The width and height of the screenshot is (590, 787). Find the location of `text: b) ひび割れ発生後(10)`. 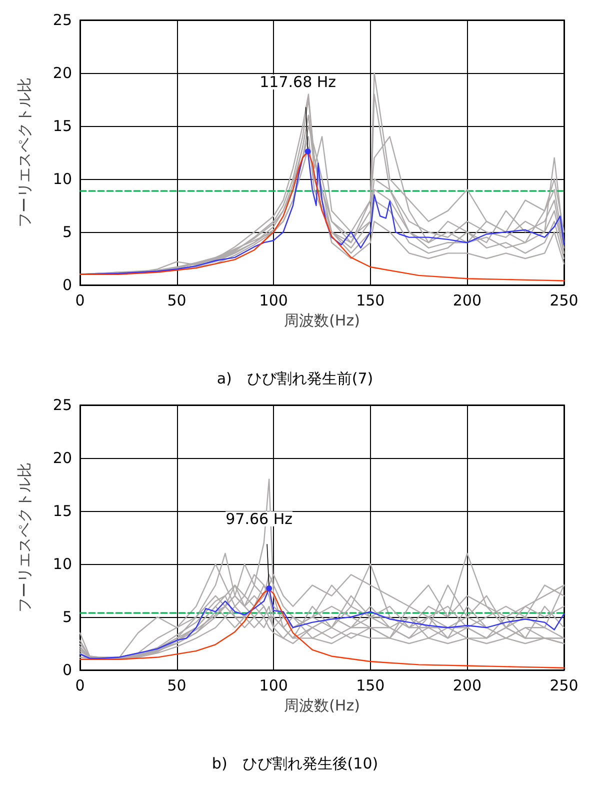

text: b) ひび割れ発生後(10) is located at coordinates (295, 763).